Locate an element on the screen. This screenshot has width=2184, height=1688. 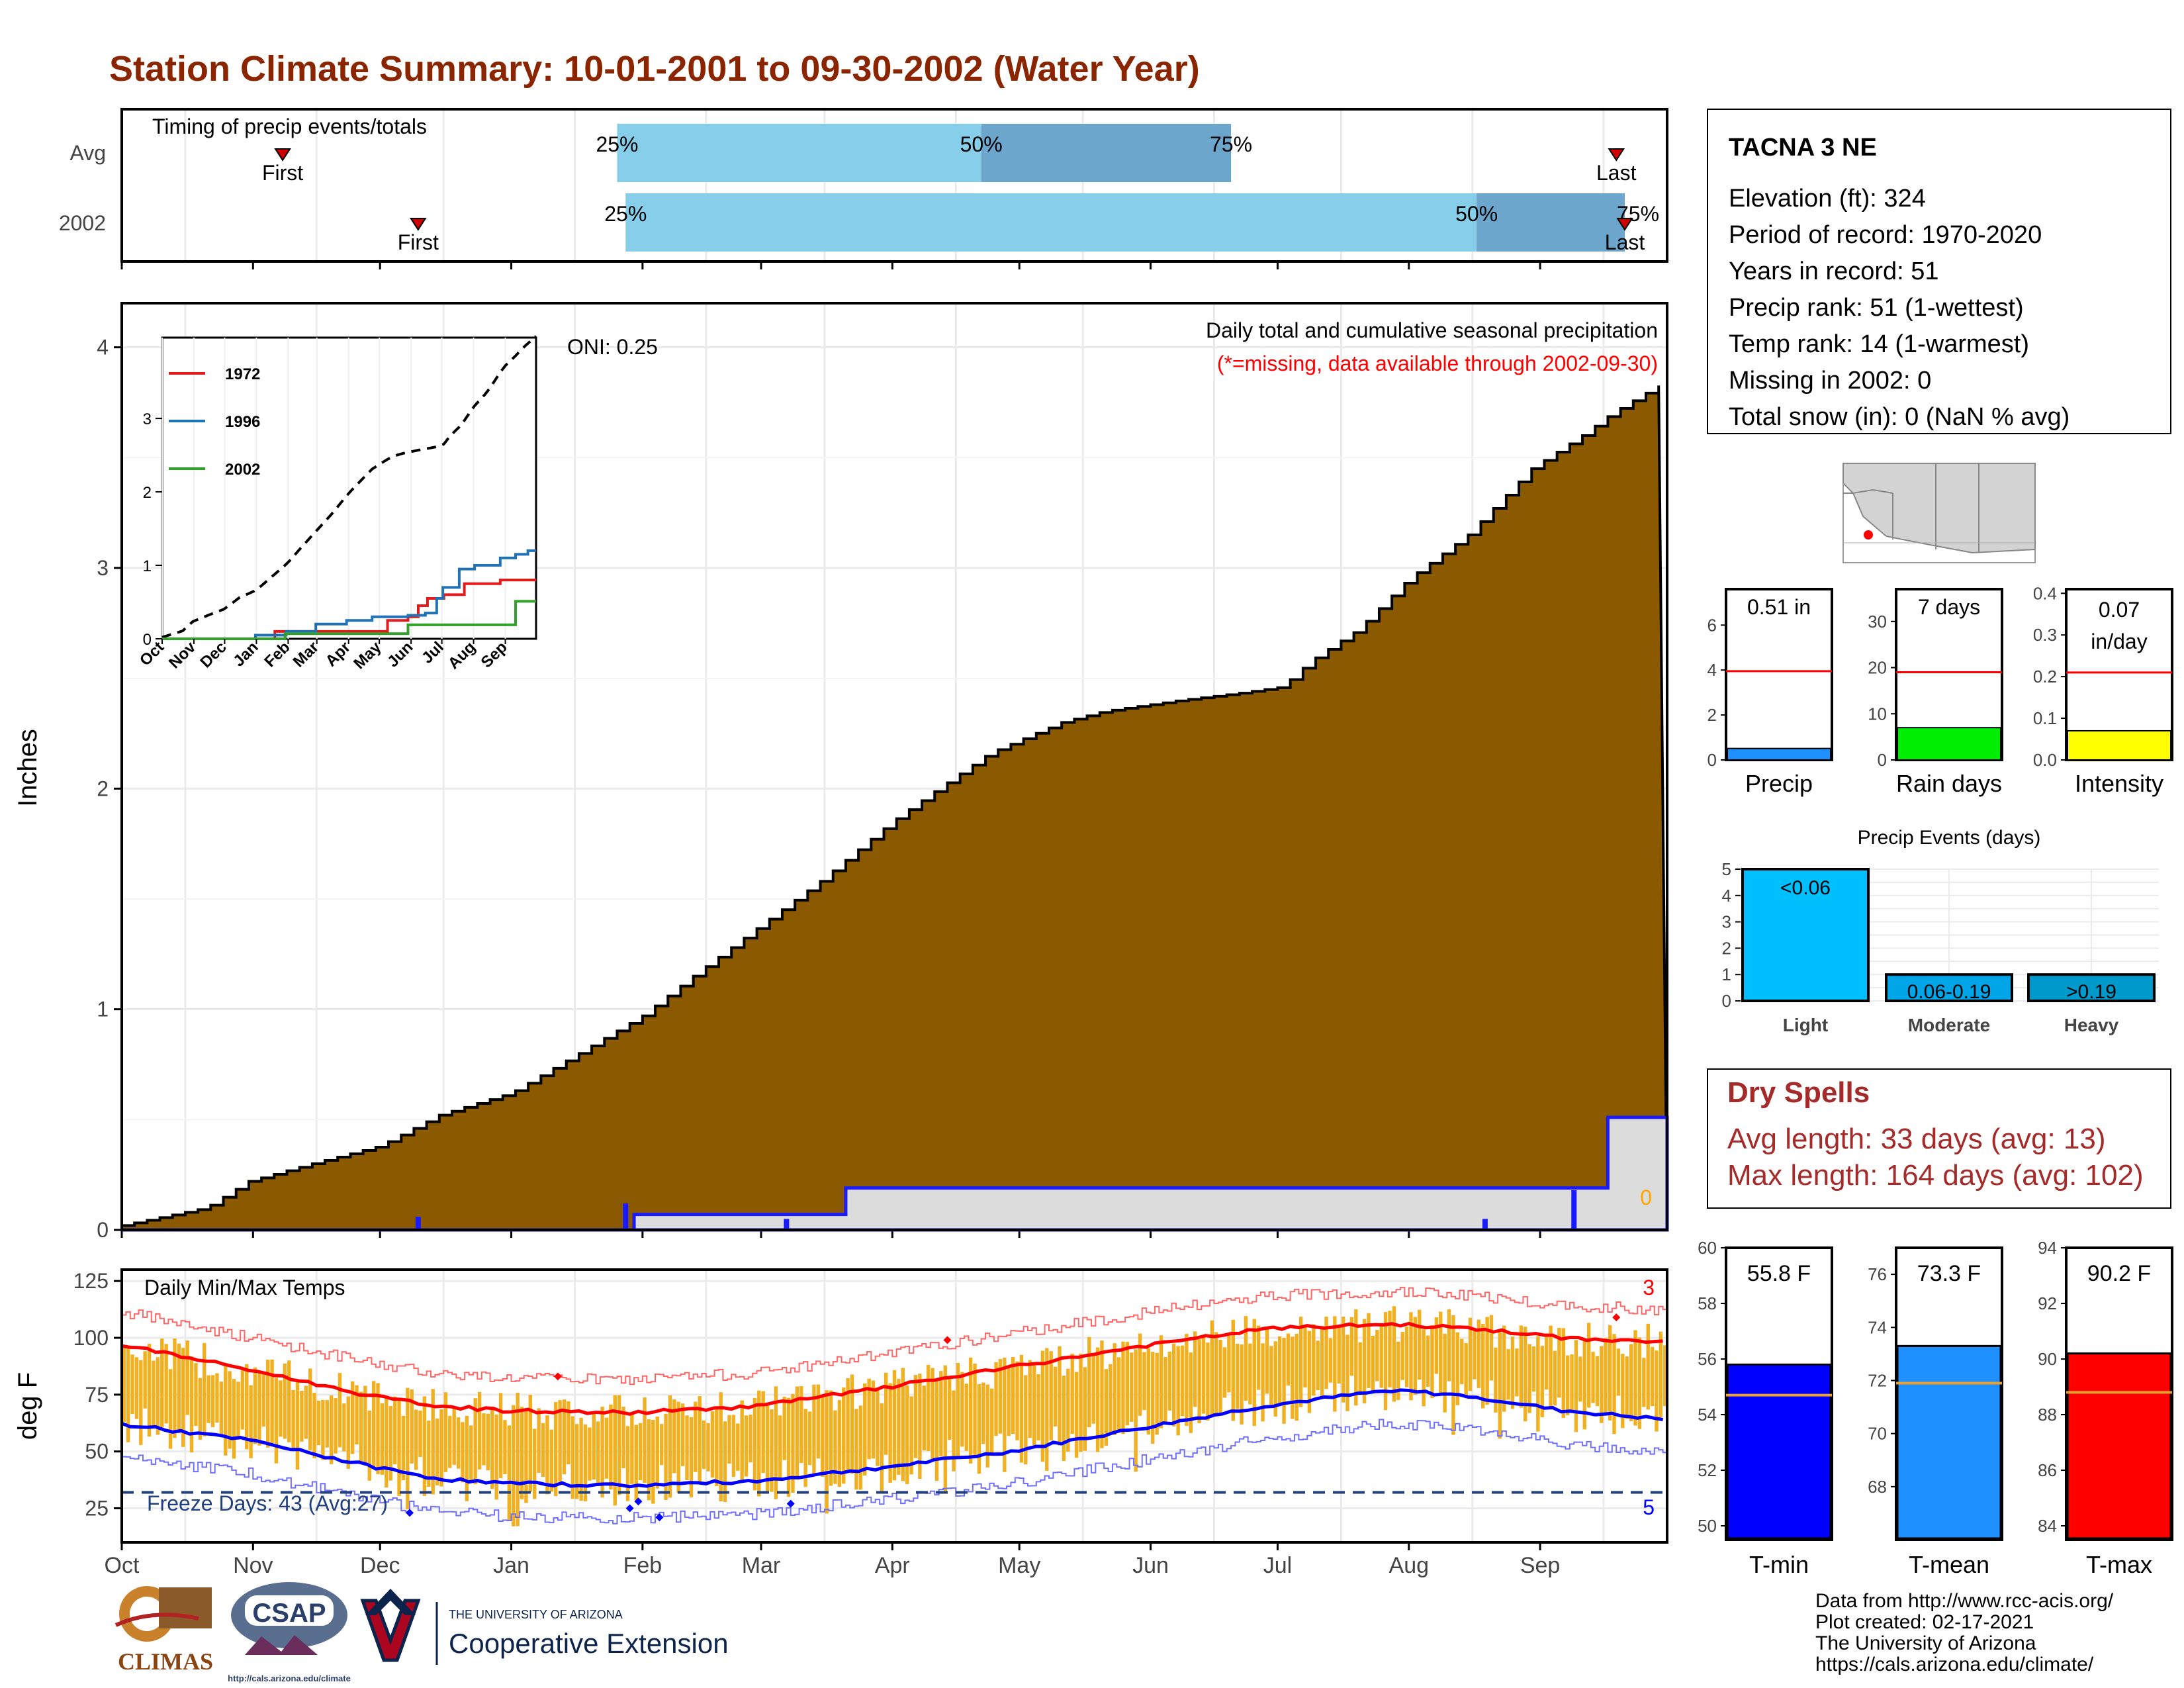
temp-bar-y-tick-label: 52 is located at coordinates (1707, 1470).